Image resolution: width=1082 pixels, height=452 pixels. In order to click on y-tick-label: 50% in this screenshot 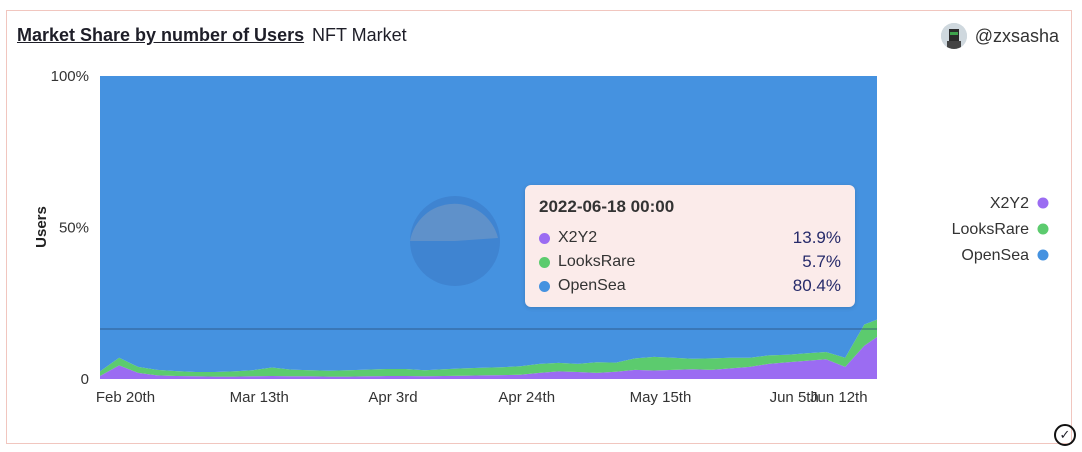, I will do `click(74, 228)`.